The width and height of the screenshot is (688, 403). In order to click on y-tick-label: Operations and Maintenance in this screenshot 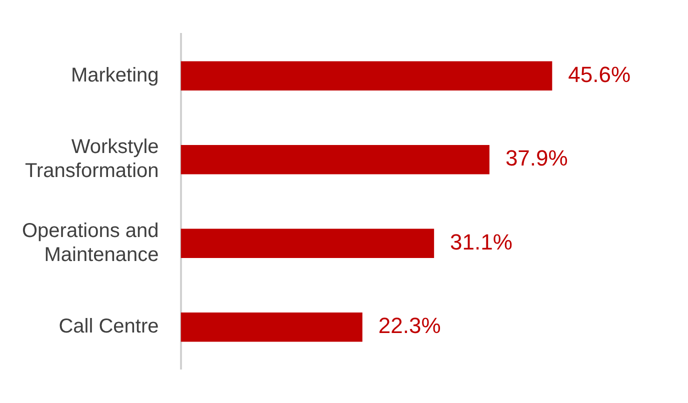, I will do `click(90, 243)`.